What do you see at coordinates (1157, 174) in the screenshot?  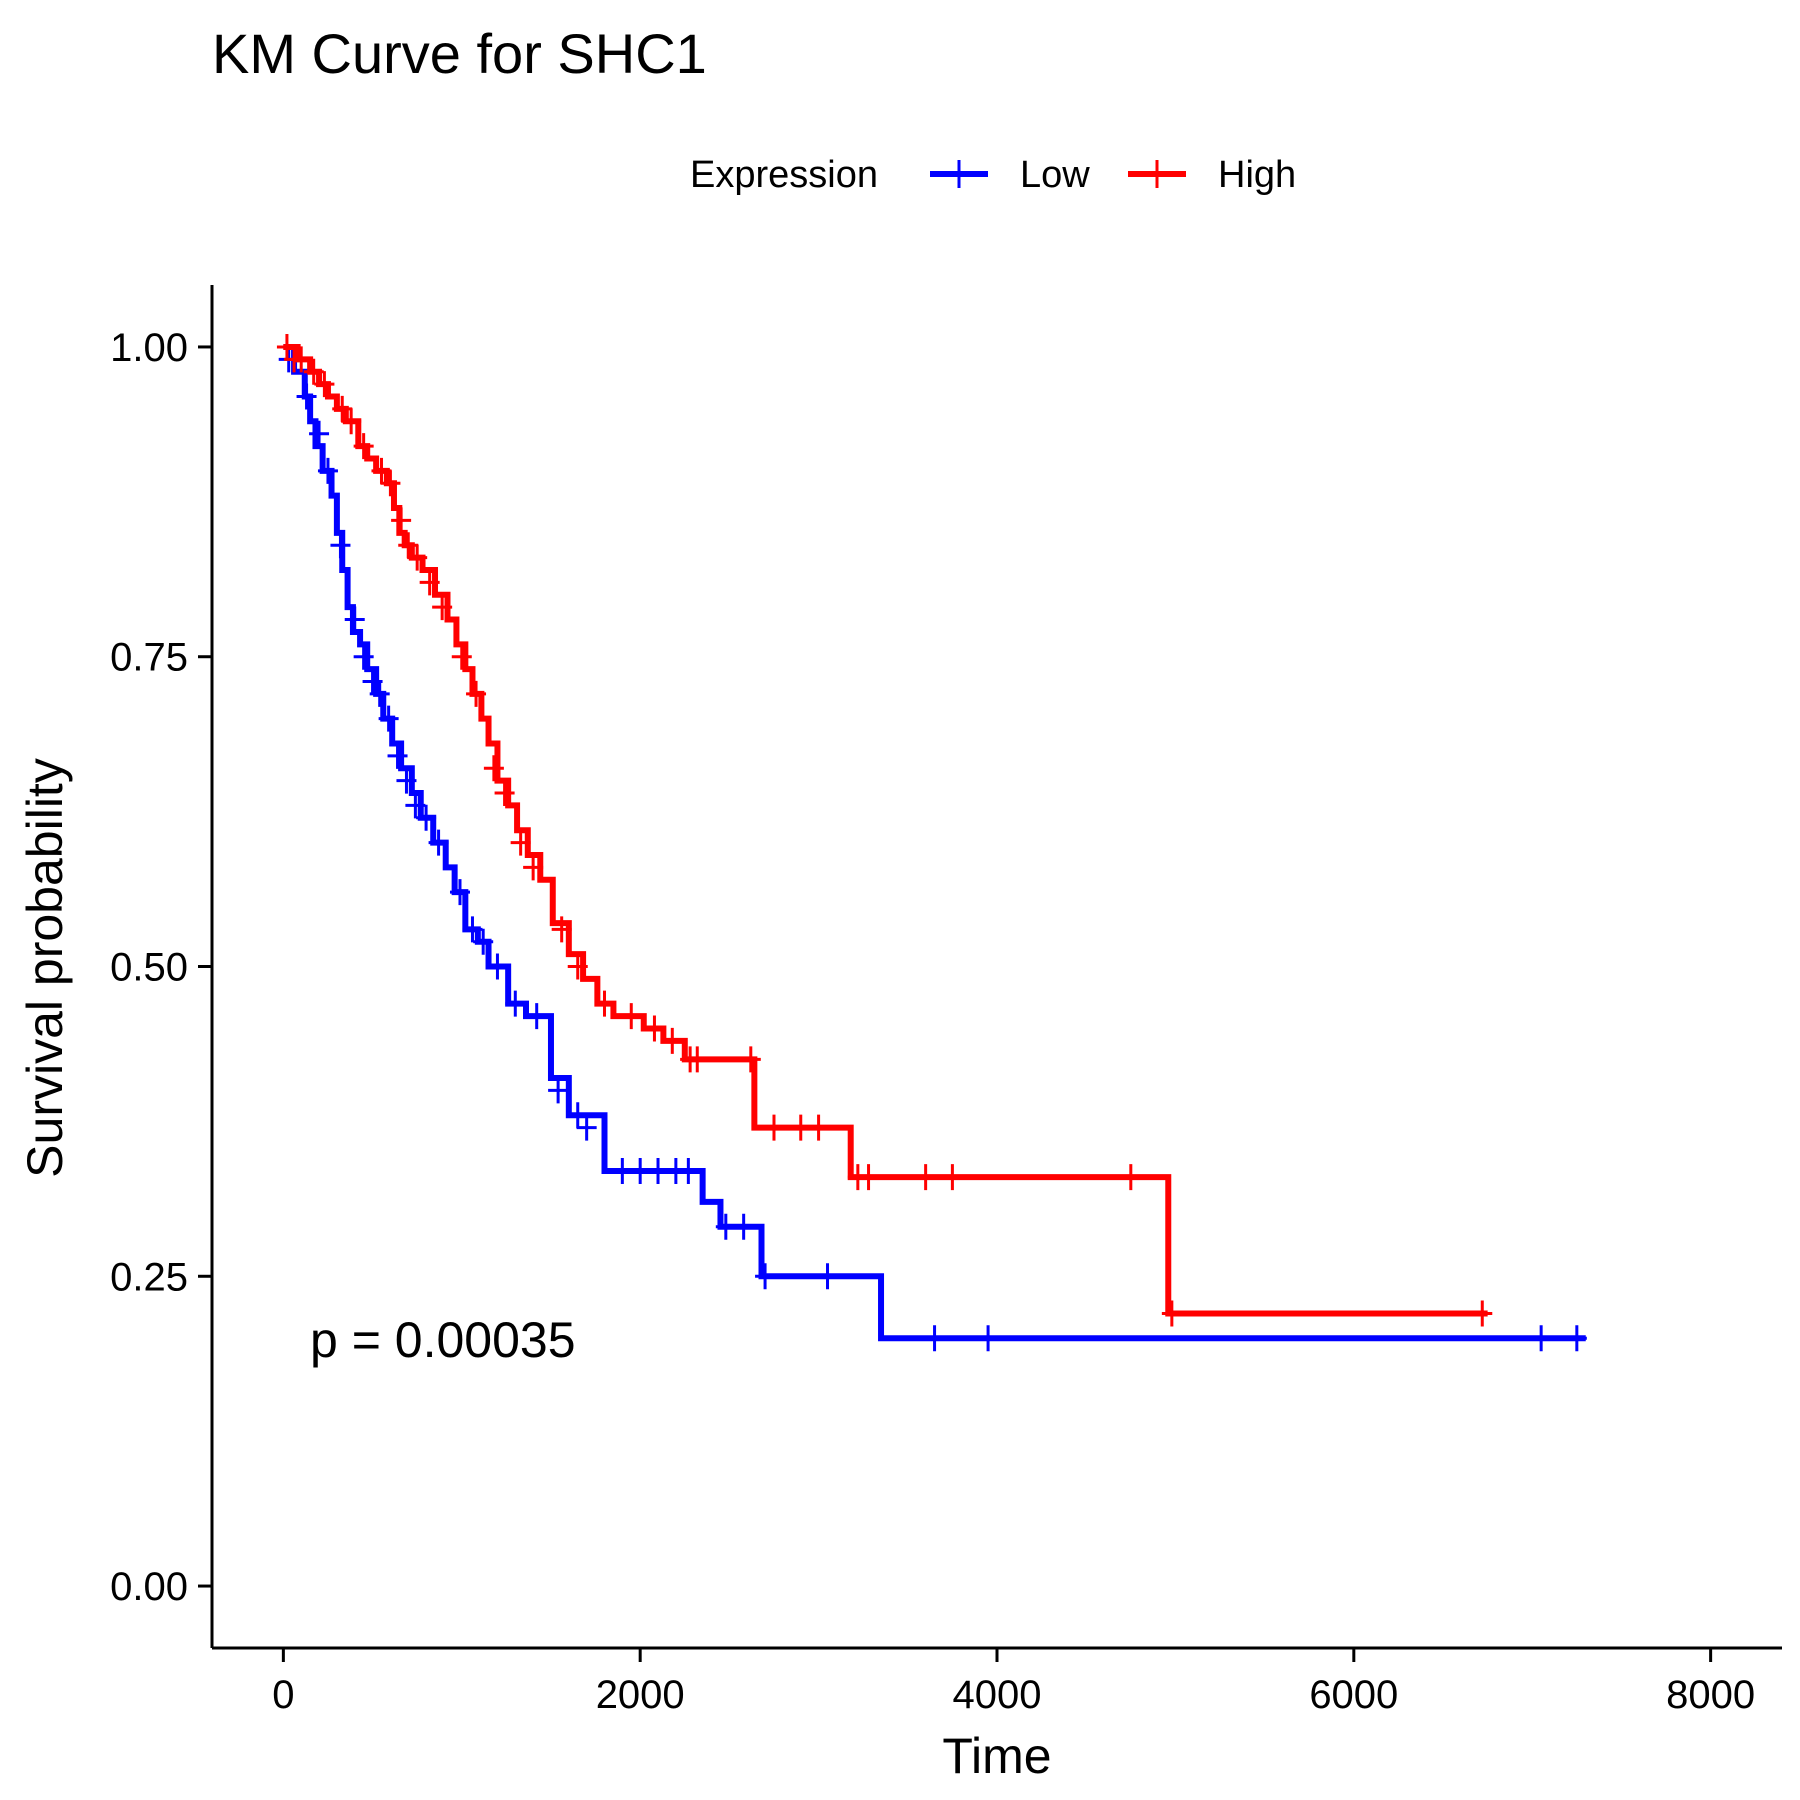 I see `legend-key-high` at bounding box center [1157, 174].